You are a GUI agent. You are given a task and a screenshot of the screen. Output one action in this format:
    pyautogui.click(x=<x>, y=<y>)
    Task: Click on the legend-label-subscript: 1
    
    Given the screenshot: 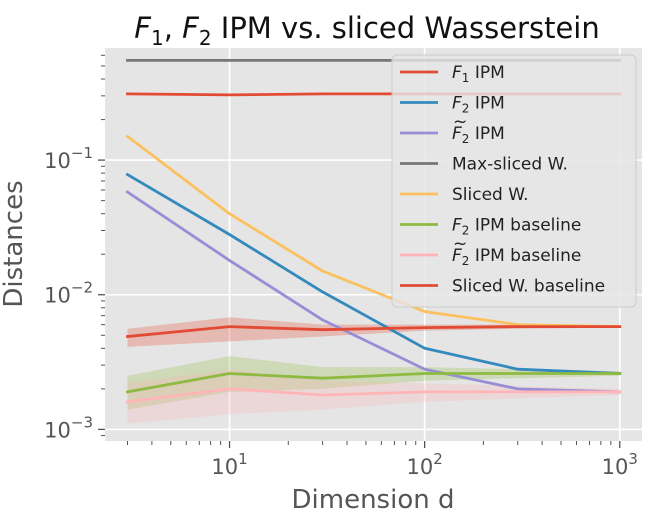 What is the action you would take?
    pyautogui.click(x=466, y=78)
    